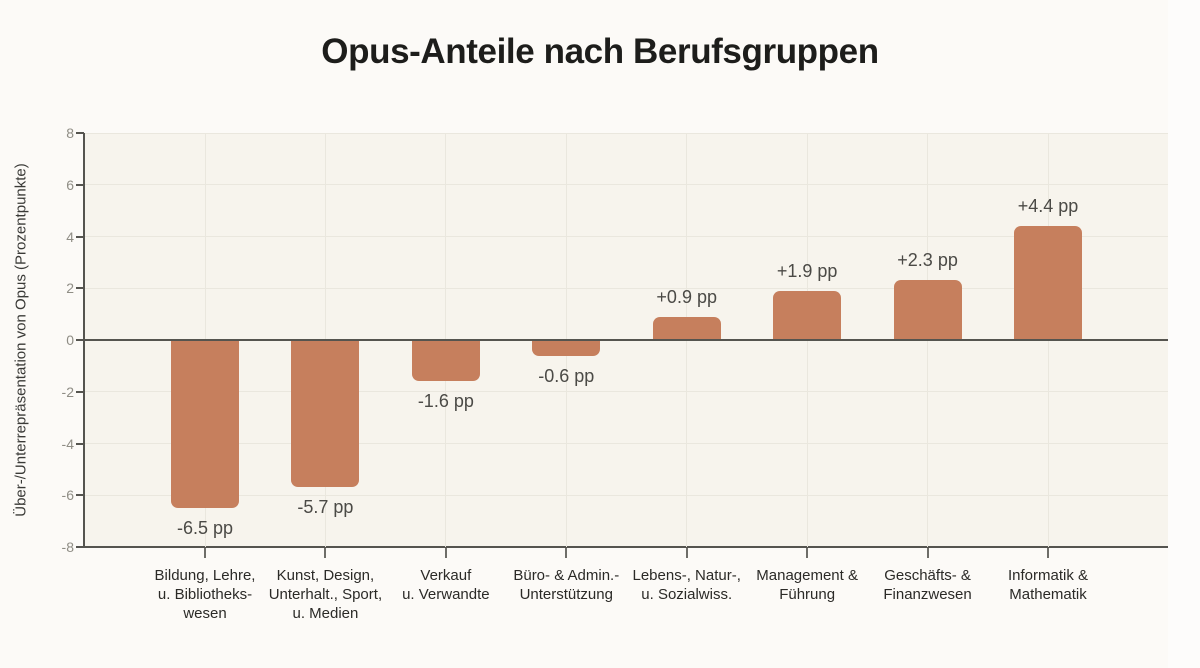 The height and width of the screenshot is (668, 1200). What do you see at coordinates (67, 443) in the screenshot?
I see `y-tick-label: -4` at bounding box center [67, 443].